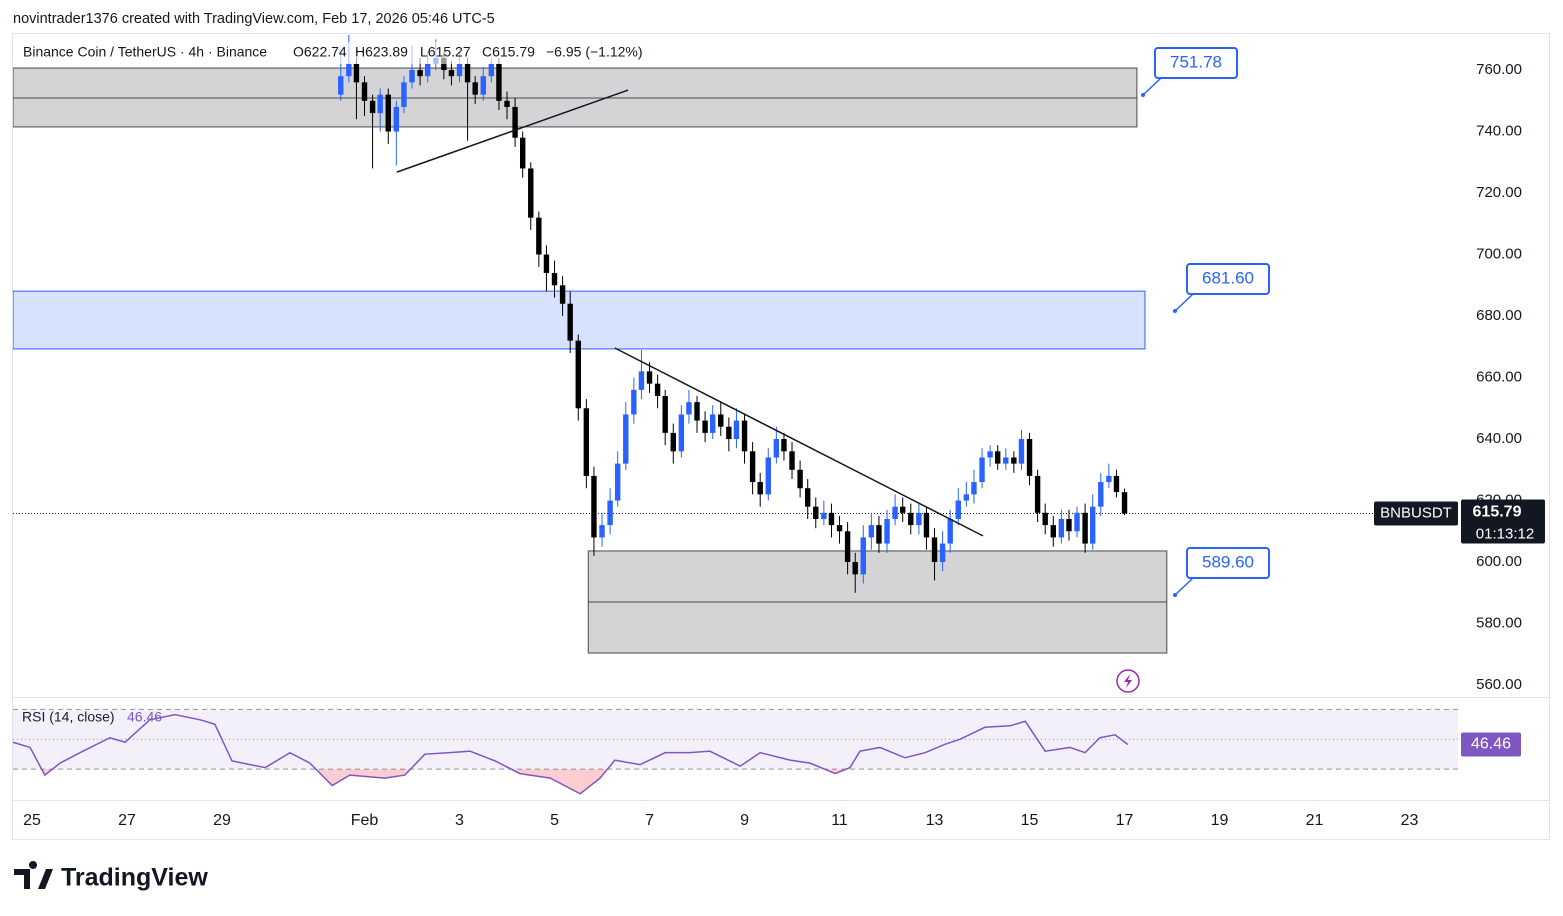 The height and width of the screenshot is (916, 1563). Describe the element at coordinates (111, 876) in the screenshot. I see `footer-logo: TradingView` at that location.